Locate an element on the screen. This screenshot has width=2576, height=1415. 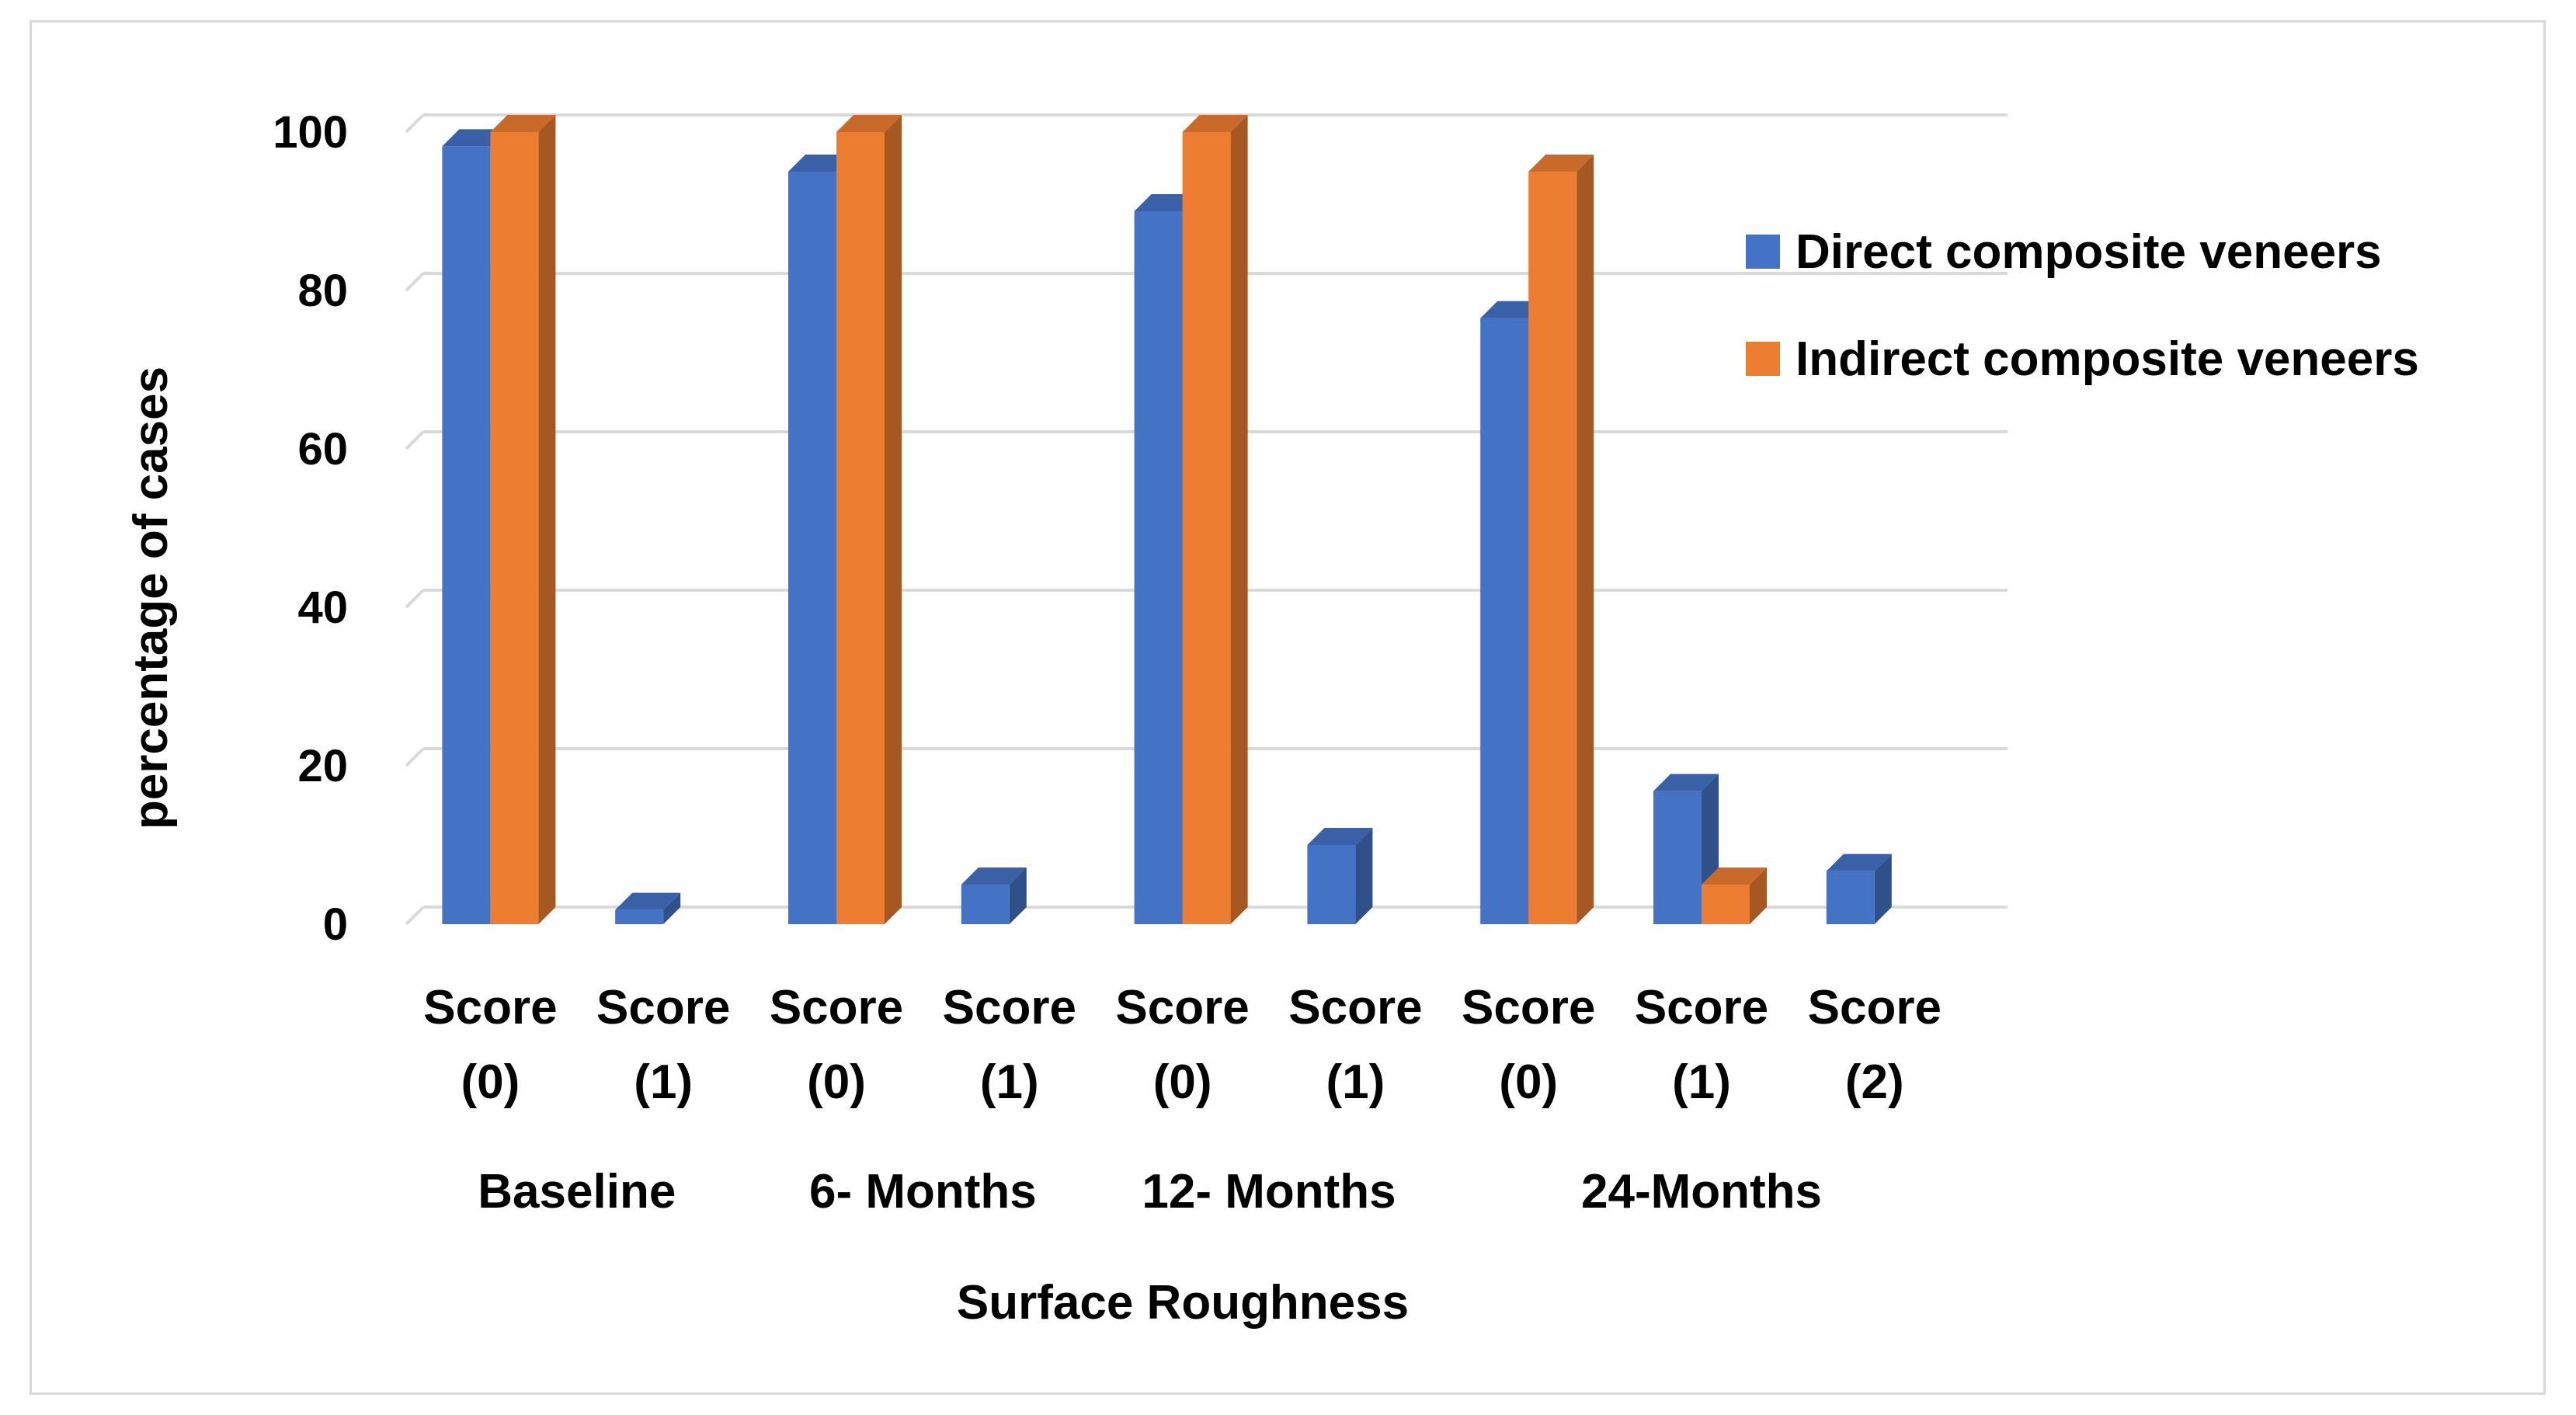
legend-label-indirect: Indirect composite veneers is located at coordinates (2107, 359).